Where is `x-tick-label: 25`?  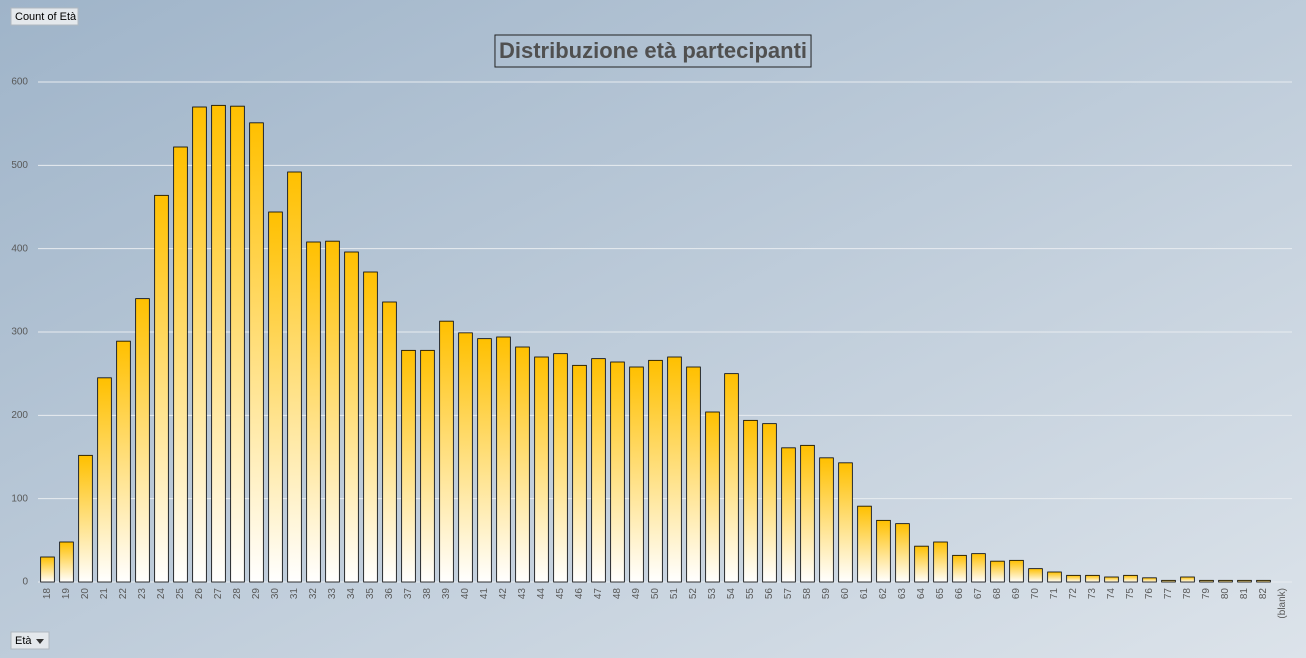 x-tick-label: 25 is located at coordinates (180, 594).